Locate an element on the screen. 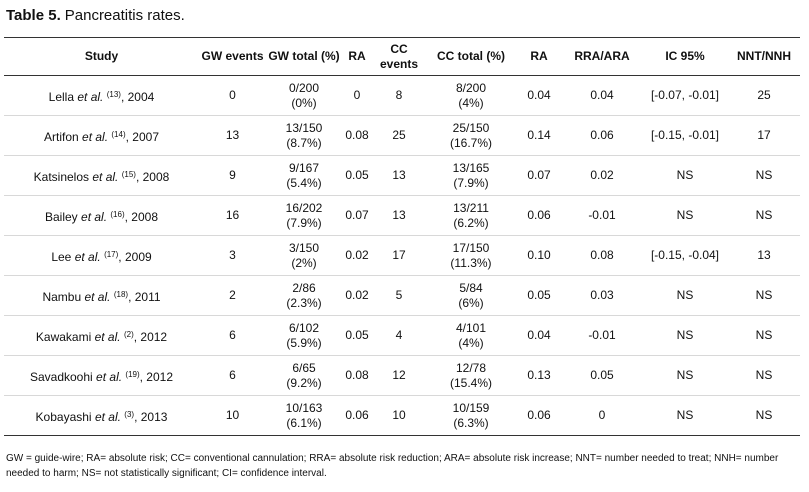  study-cell: Lella et al. (13), 2004 is located at coordinates (101, 96).